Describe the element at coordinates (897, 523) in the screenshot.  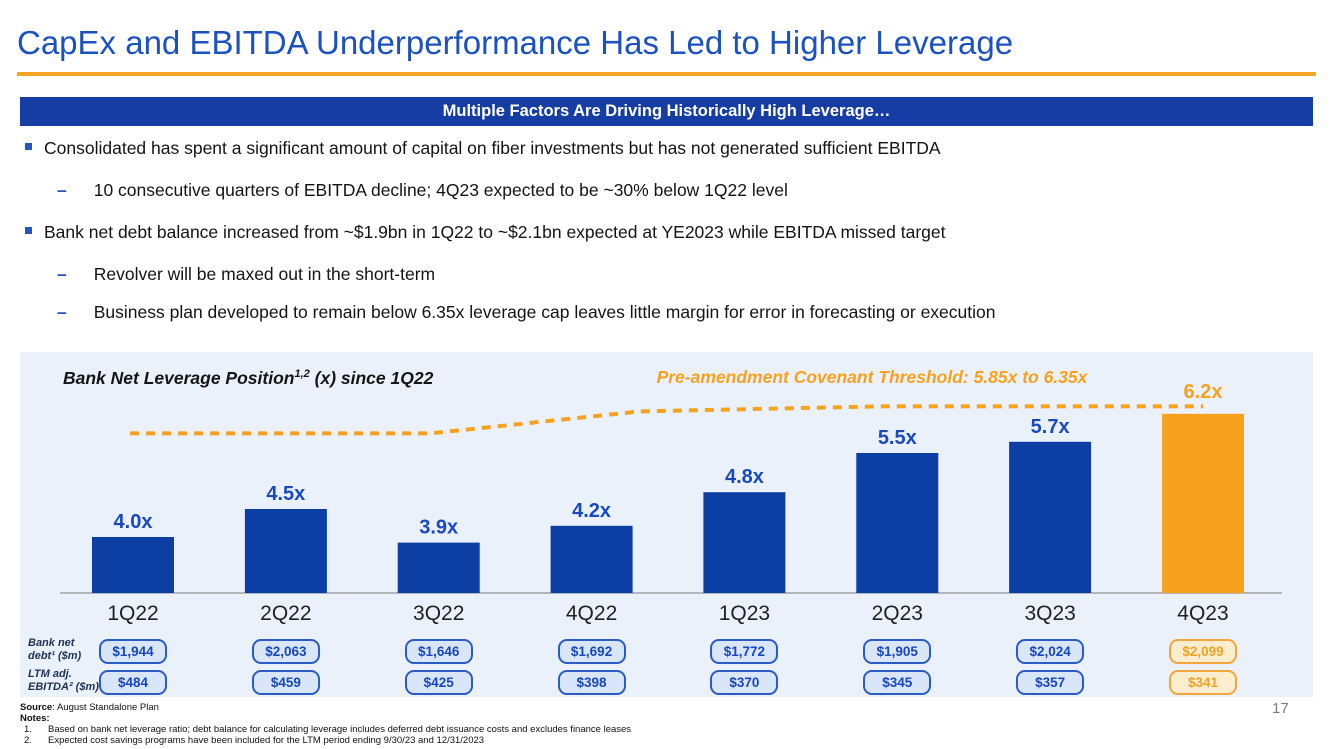
I see `bar-2Q23` at that location.